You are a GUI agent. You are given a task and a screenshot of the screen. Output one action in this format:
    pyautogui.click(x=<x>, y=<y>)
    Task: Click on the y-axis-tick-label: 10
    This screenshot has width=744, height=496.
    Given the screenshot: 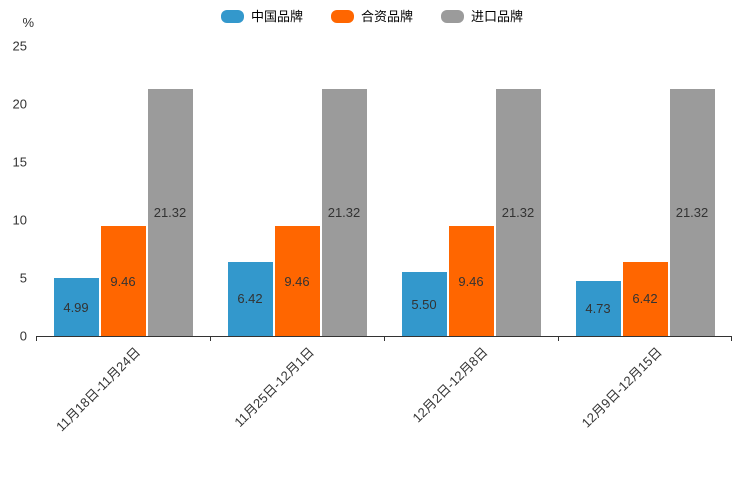 What is the action you would take?
    pyautogui.click(x=19, y=220)
    